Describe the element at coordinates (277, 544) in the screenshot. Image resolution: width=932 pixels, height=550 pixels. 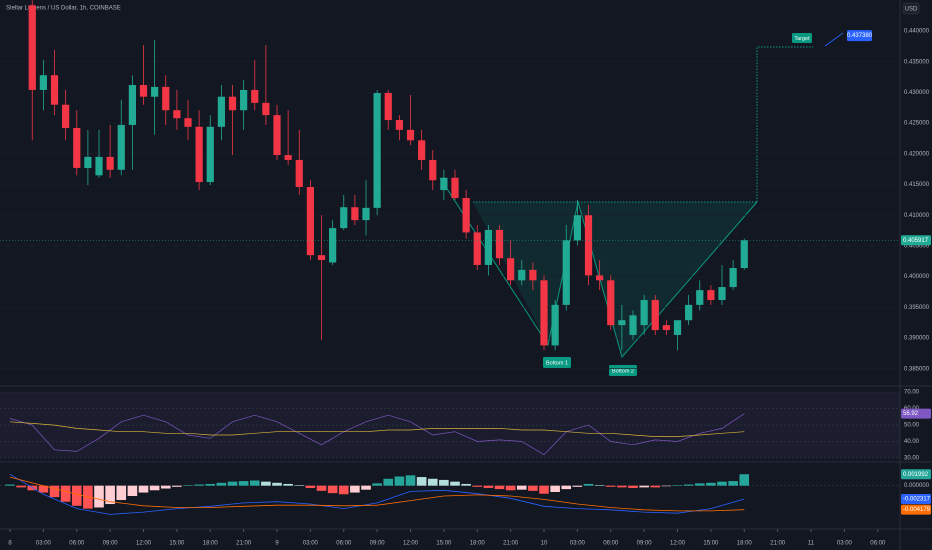
I see `x-tick-label: 9` at that location.